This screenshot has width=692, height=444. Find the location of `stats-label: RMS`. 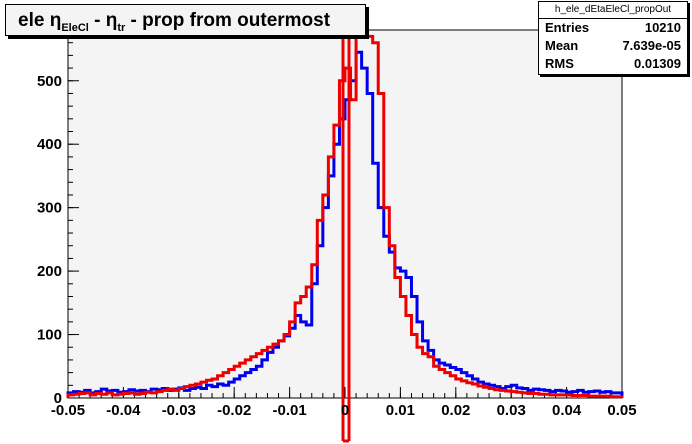

stats-label: RMS is located at coordinates (559, 63).